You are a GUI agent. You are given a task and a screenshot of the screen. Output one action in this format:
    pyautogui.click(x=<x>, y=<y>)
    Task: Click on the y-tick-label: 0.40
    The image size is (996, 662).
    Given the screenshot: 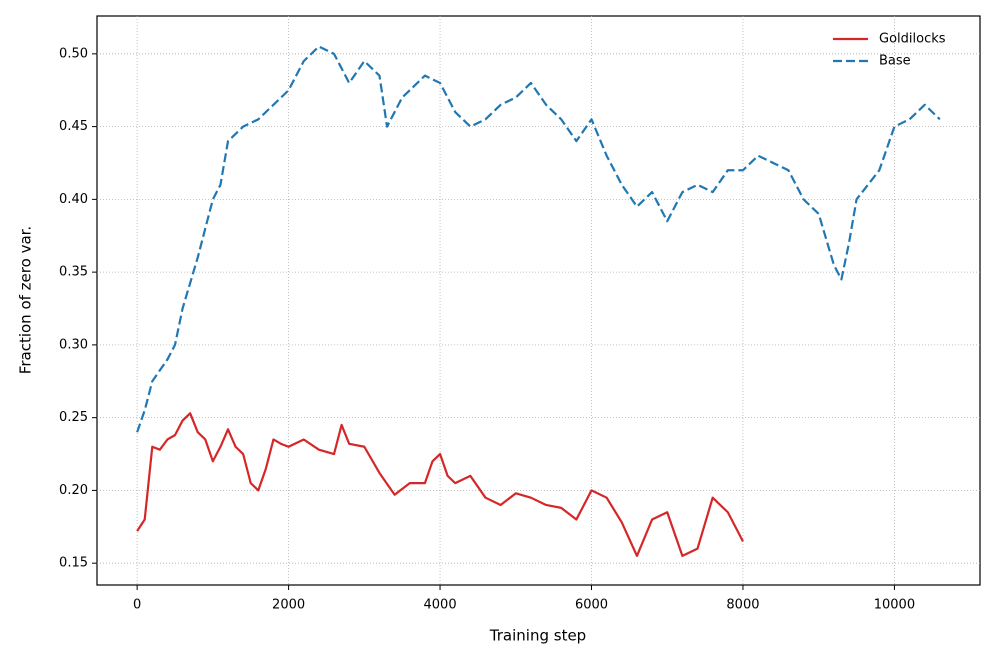 What is the action you would take?
    pyautogui.click(x=73, y=199)
    